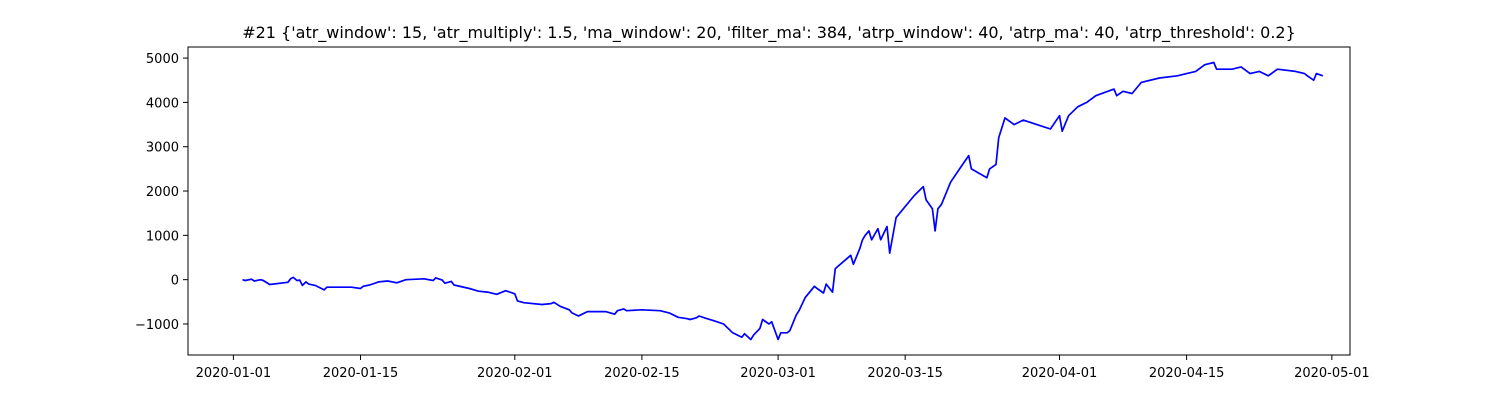  What do you see at coordinates (905, 373) in the screenshot?
I see `x-tick-label: 2020-03-15` at bounding box center [905, 373].